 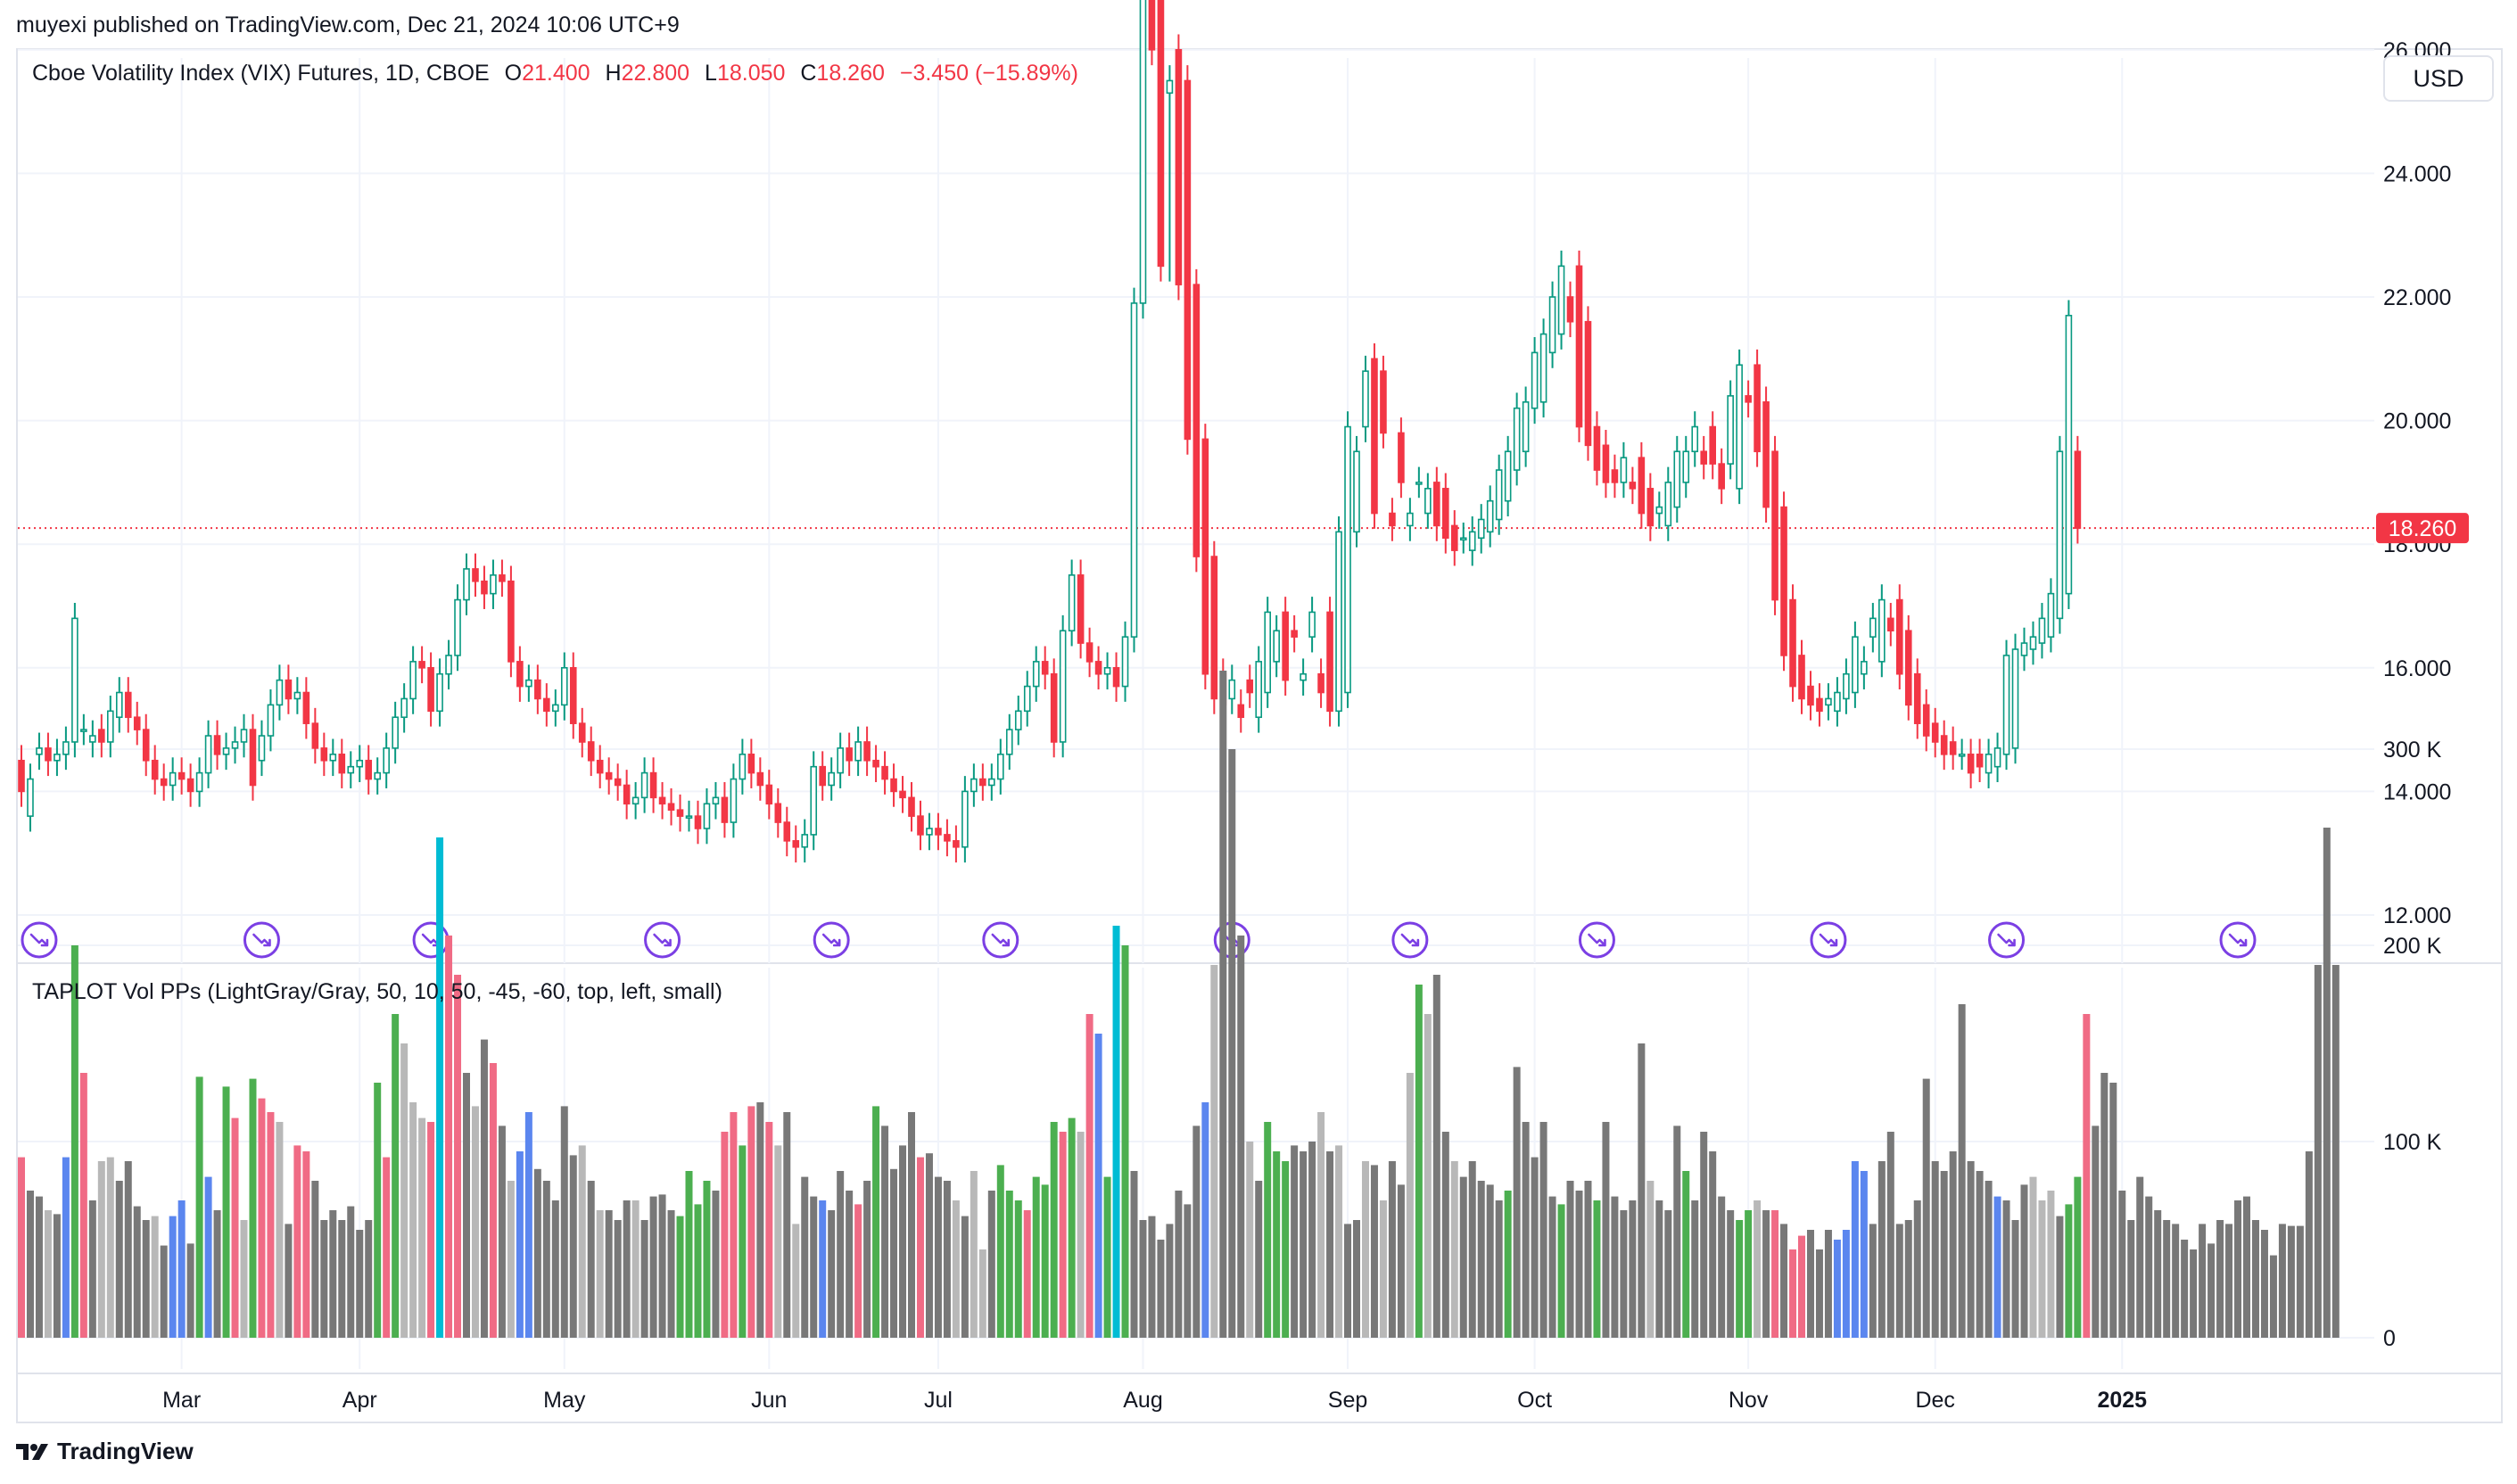 I want to click on dividend-arrow-icon, so click(x=1828, y=940).